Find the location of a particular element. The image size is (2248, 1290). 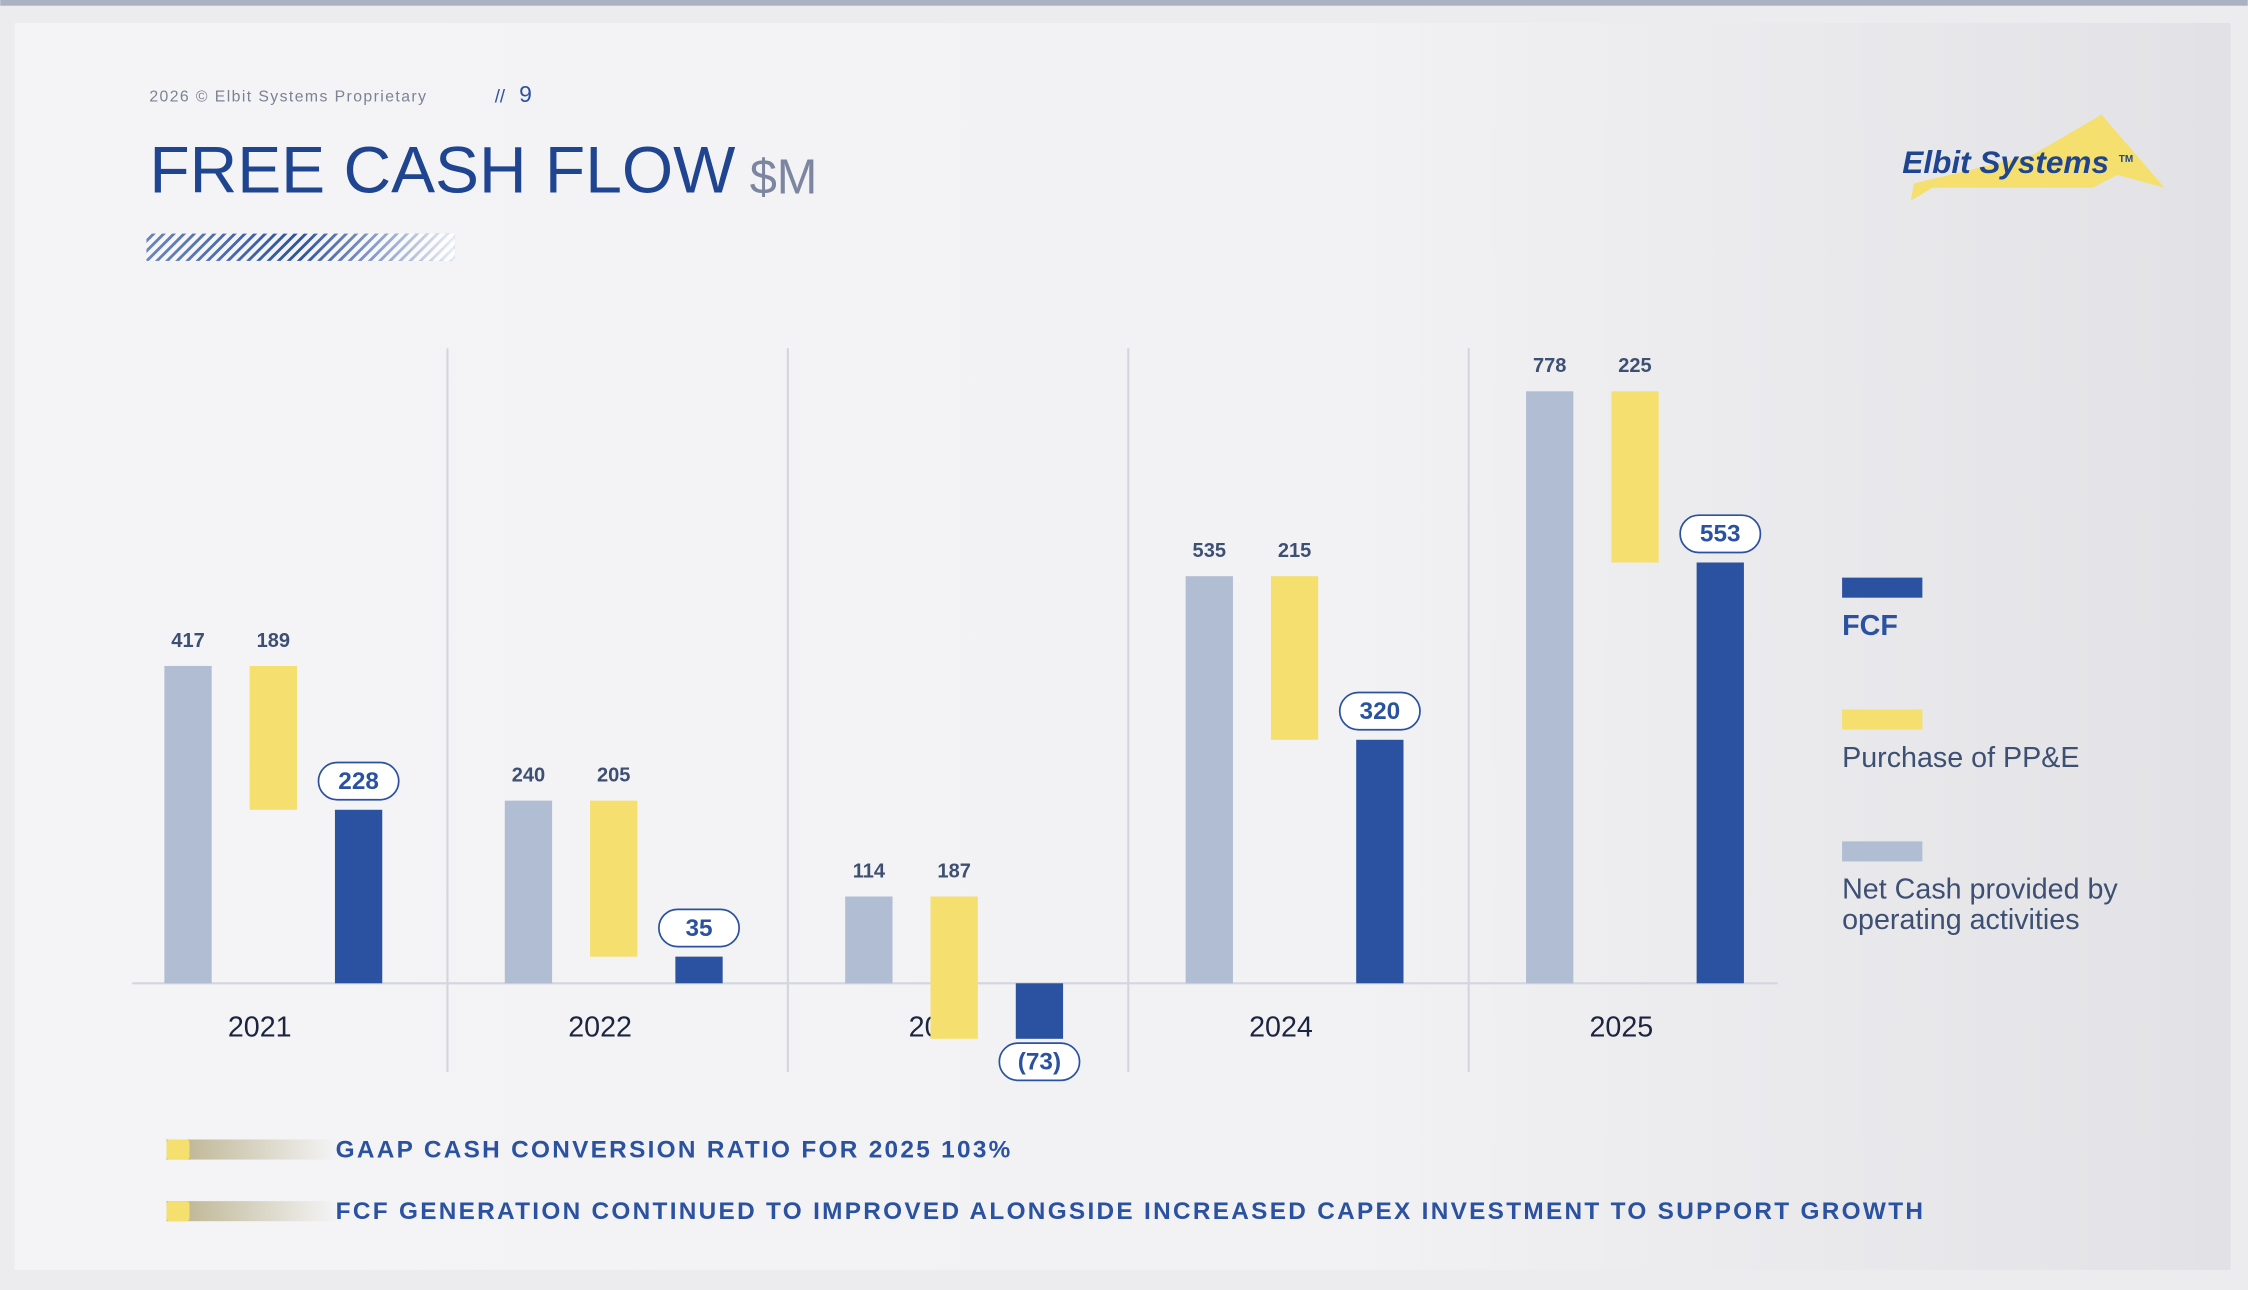

data-label: 778 is located at coordinates (1549, 366).